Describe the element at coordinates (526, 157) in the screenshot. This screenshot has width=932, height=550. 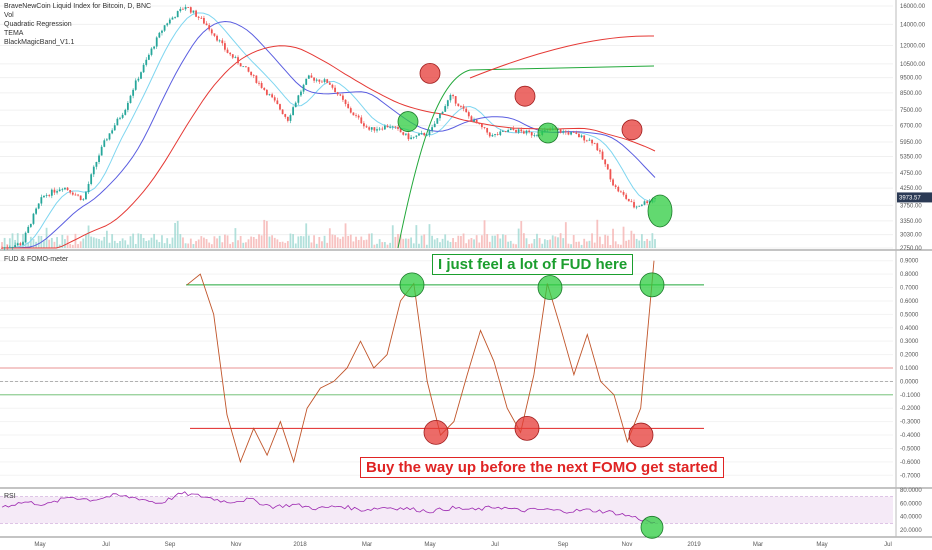
I see `regression-band-line` at that location.